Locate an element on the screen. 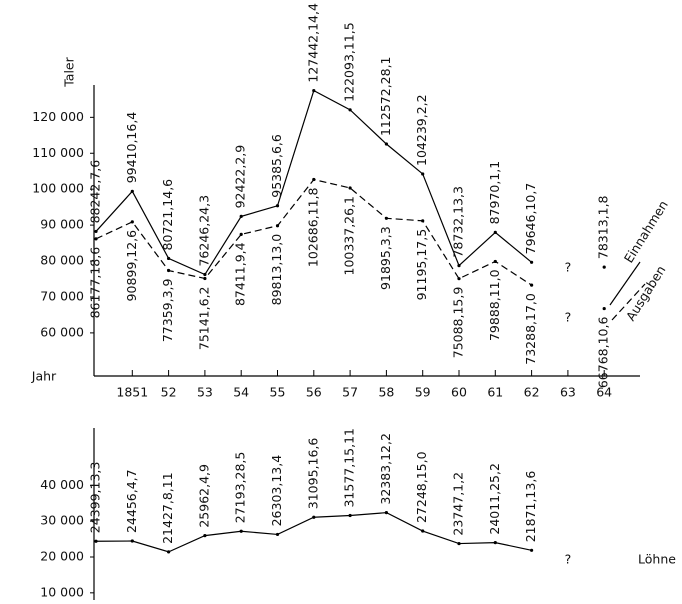 The image size is (682, 604). x-tick-label: 1851 is located at coordinates (132, 392).